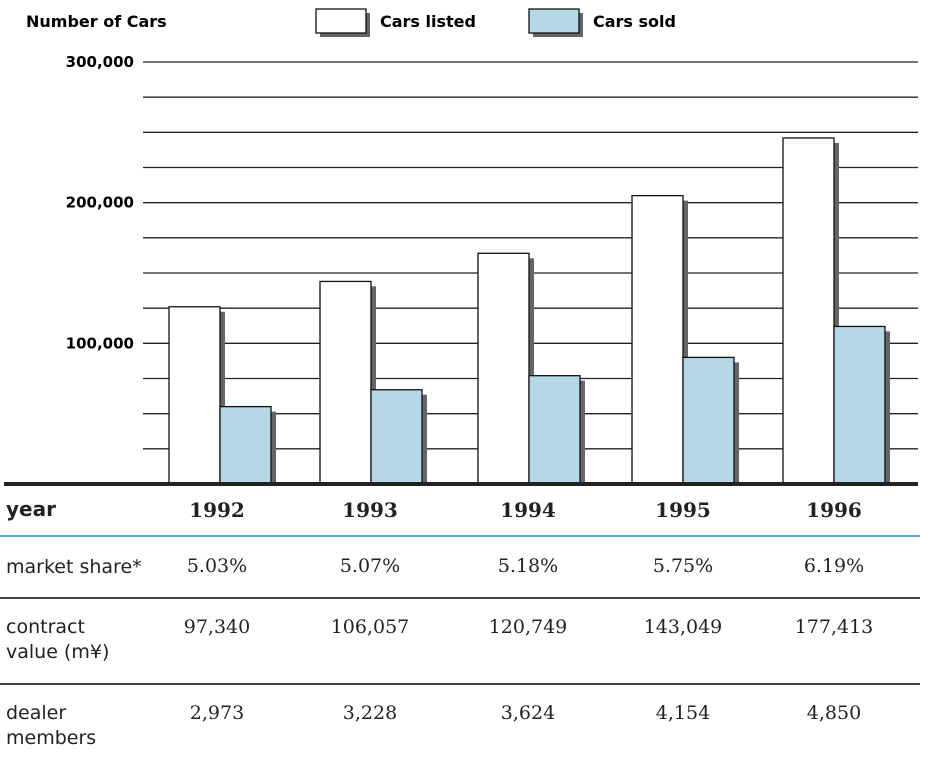  Describe the element at coordinates (834, 713) in the screenshot. I see `table-cell: 4,850` at that location.